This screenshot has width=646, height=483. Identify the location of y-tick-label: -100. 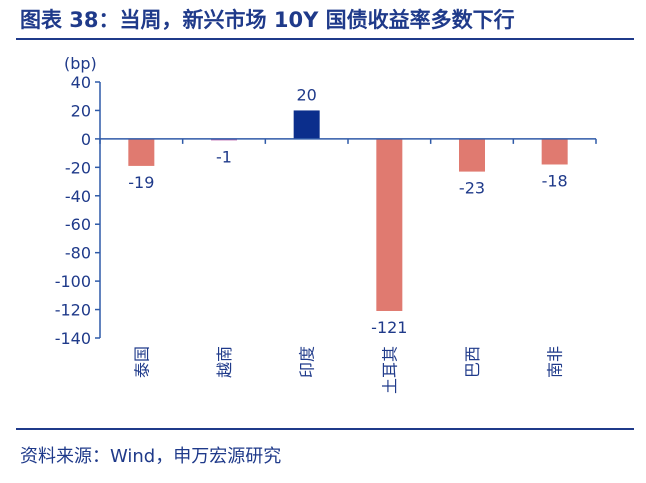
(73, 281).